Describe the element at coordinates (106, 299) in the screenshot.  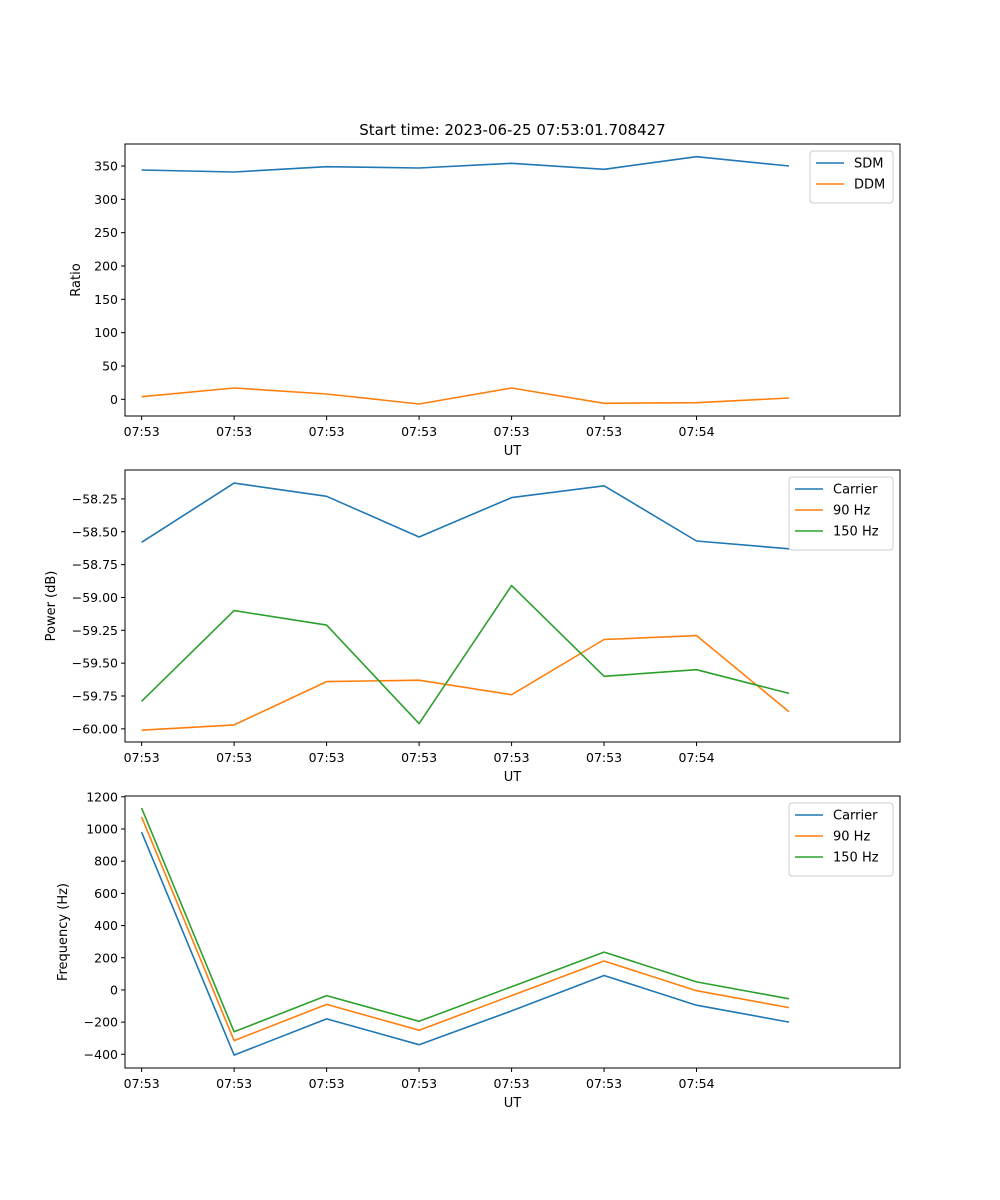
I see `y-tick-label: 150` at that location.